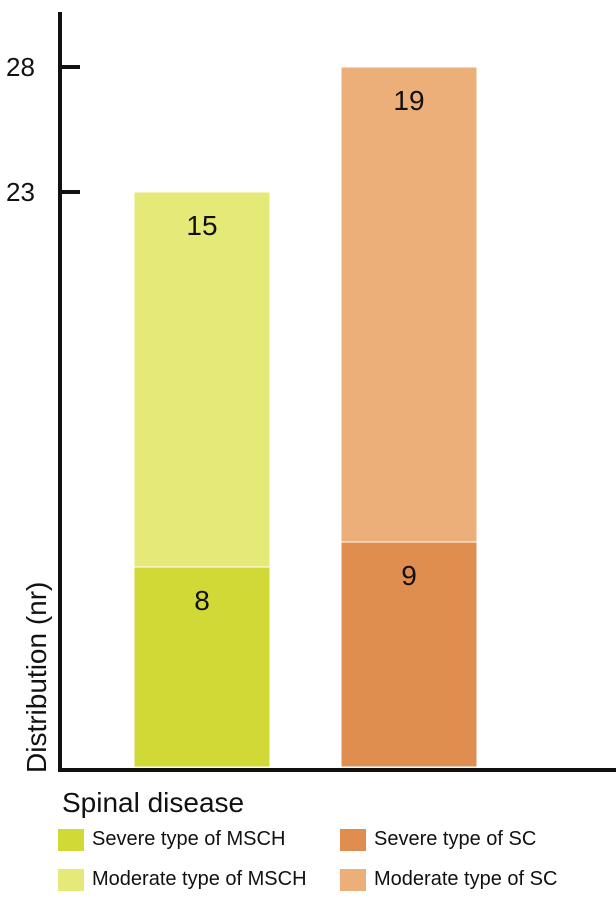  I want to click on value-label: 8, so click(202, 600).